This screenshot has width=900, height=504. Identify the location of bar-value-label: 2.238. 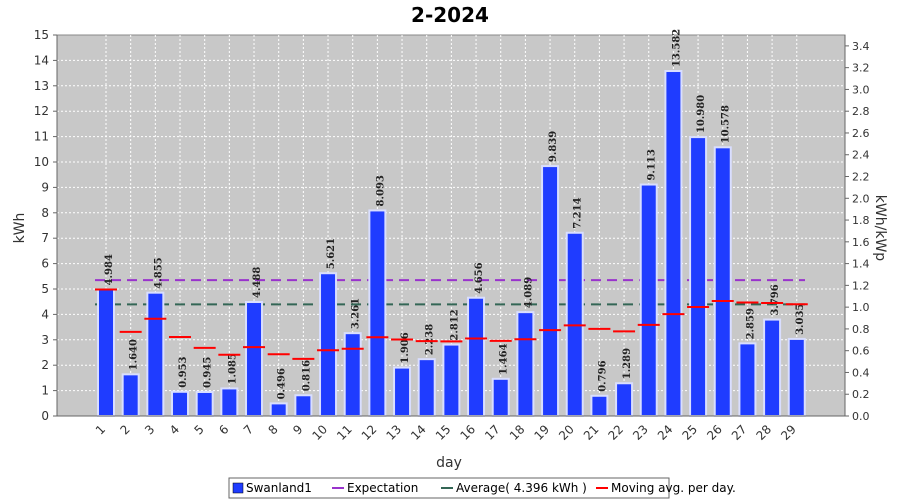
(430, 339).